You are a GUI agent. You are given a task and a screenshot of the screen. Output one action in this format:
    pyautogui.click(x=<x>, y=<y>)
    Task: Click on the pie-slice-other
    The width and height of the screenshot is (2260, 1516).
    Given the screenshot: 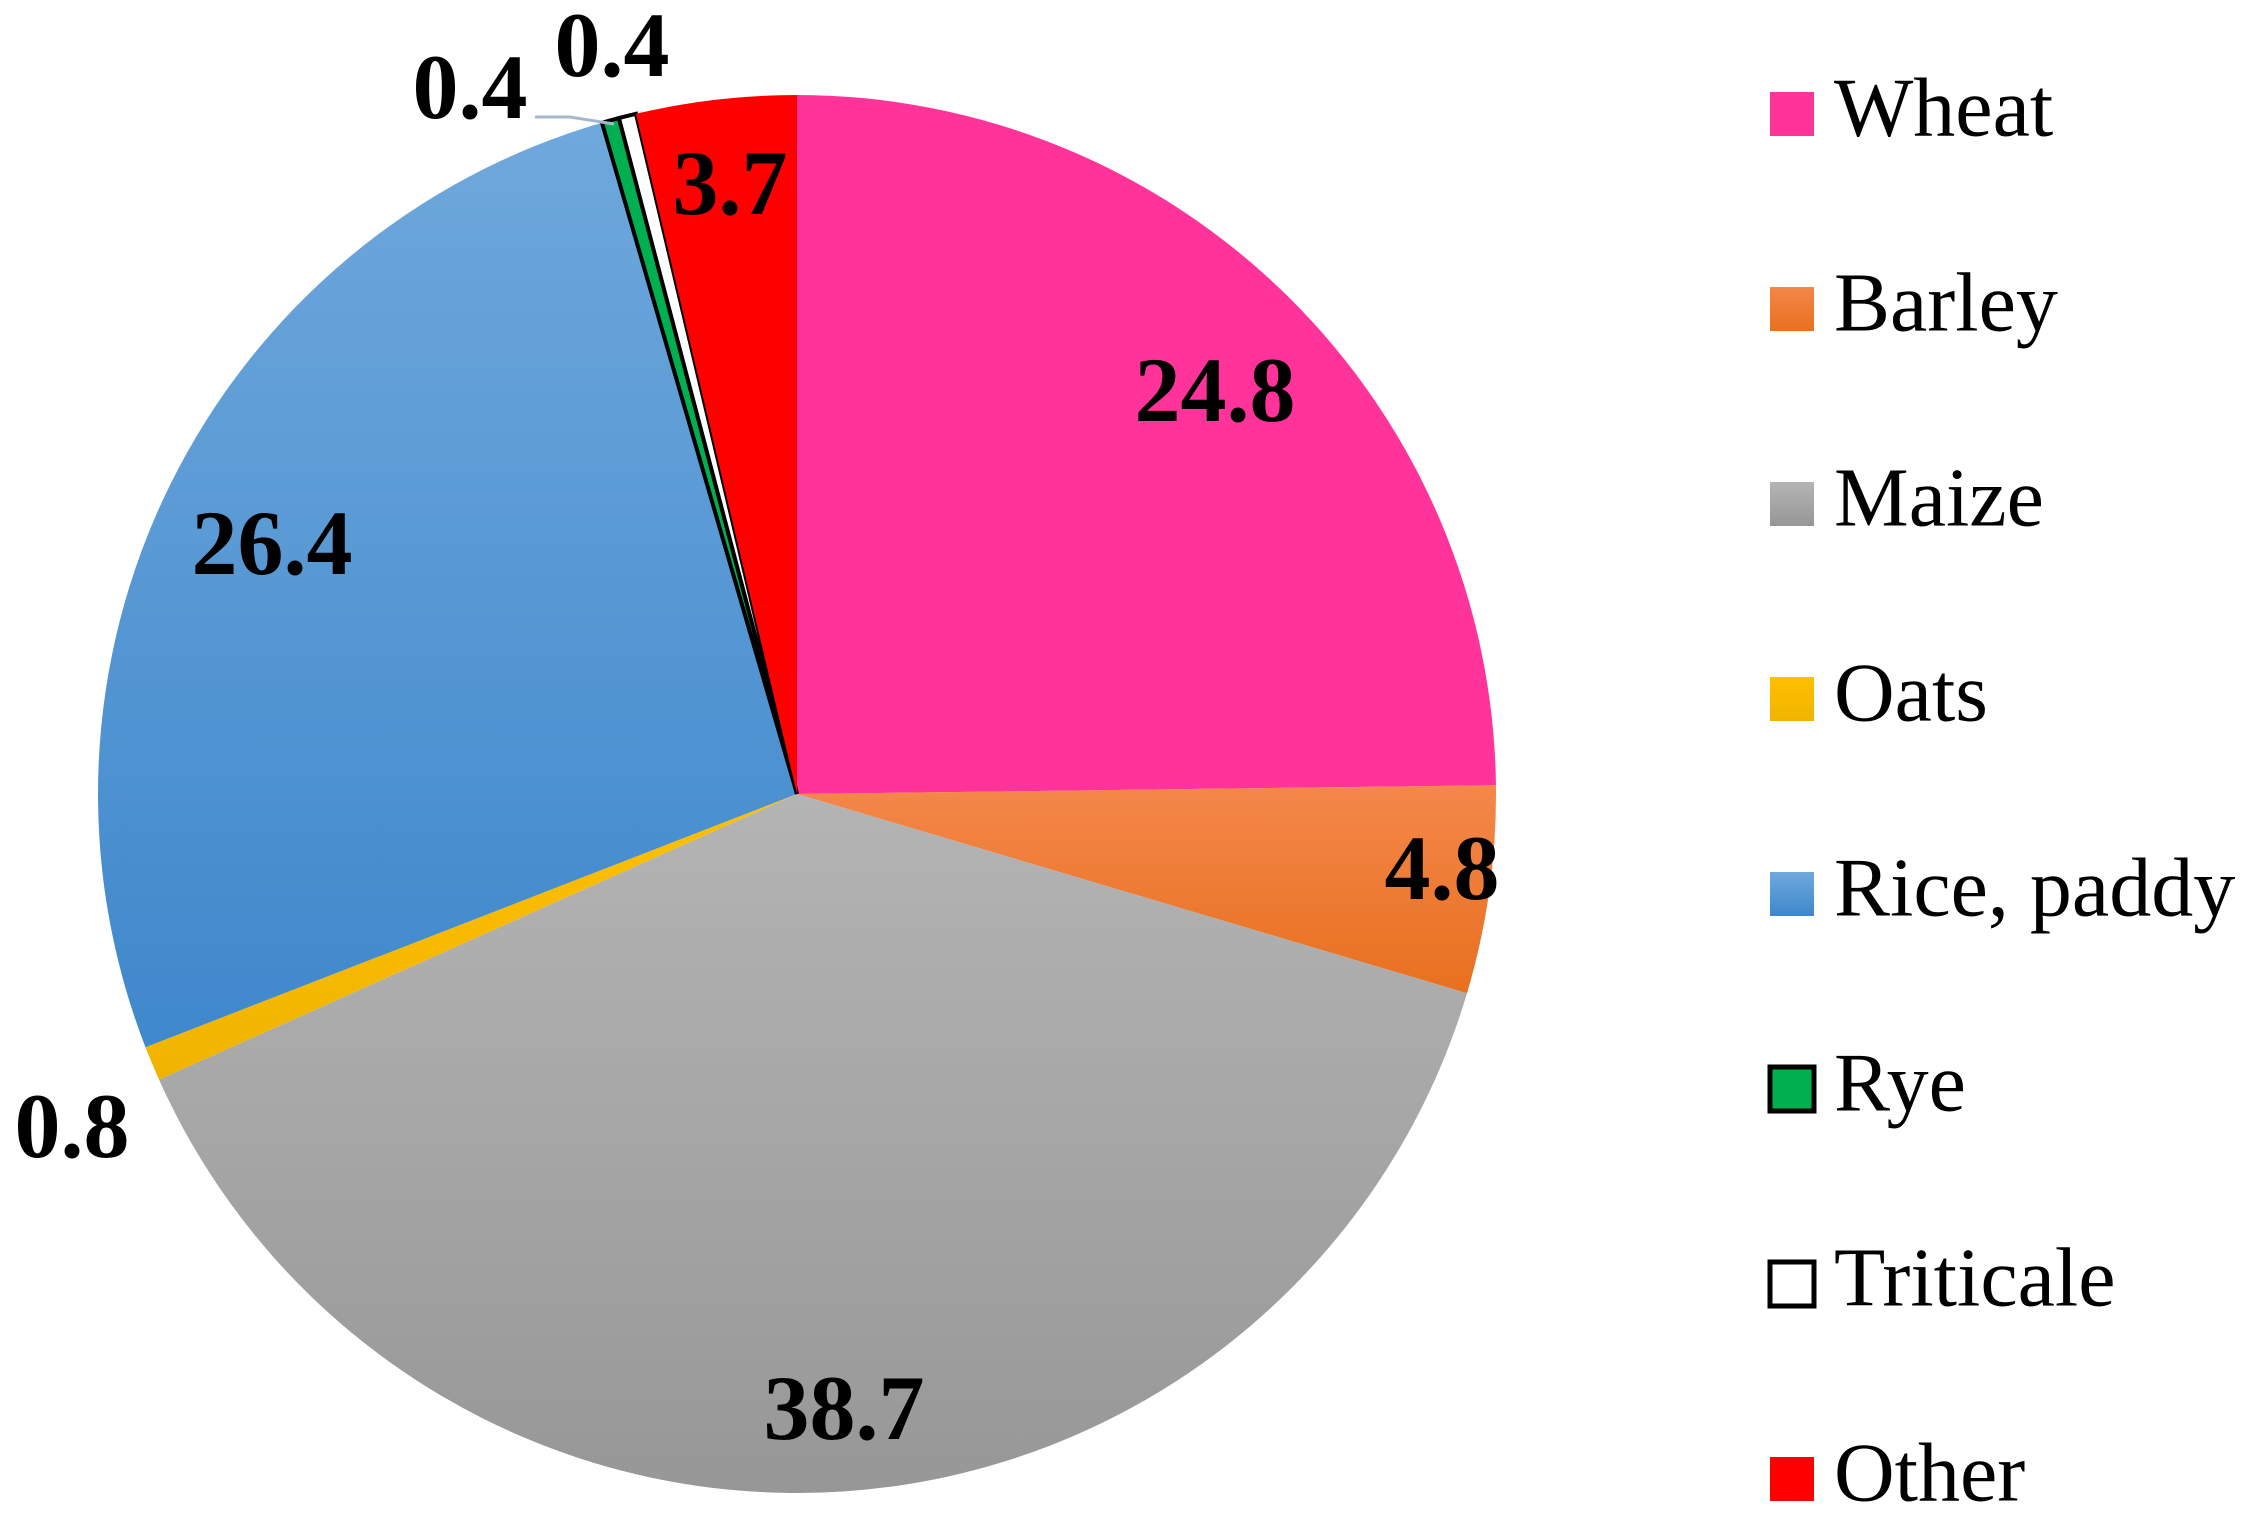 What is the action you would take?
    pyautogui.click(x=716, y=444)
    